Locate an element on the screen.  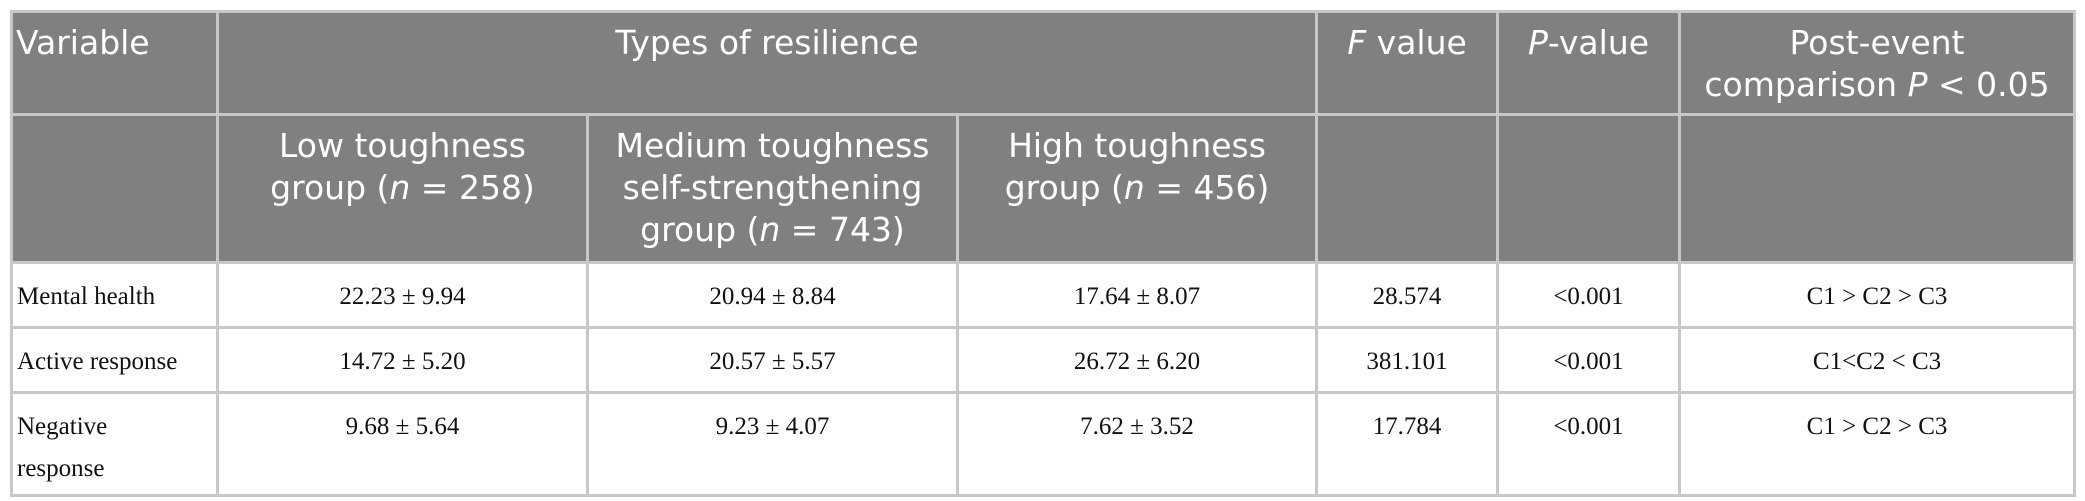
cell-variable: Negative response is located at coordinates (114, 444).